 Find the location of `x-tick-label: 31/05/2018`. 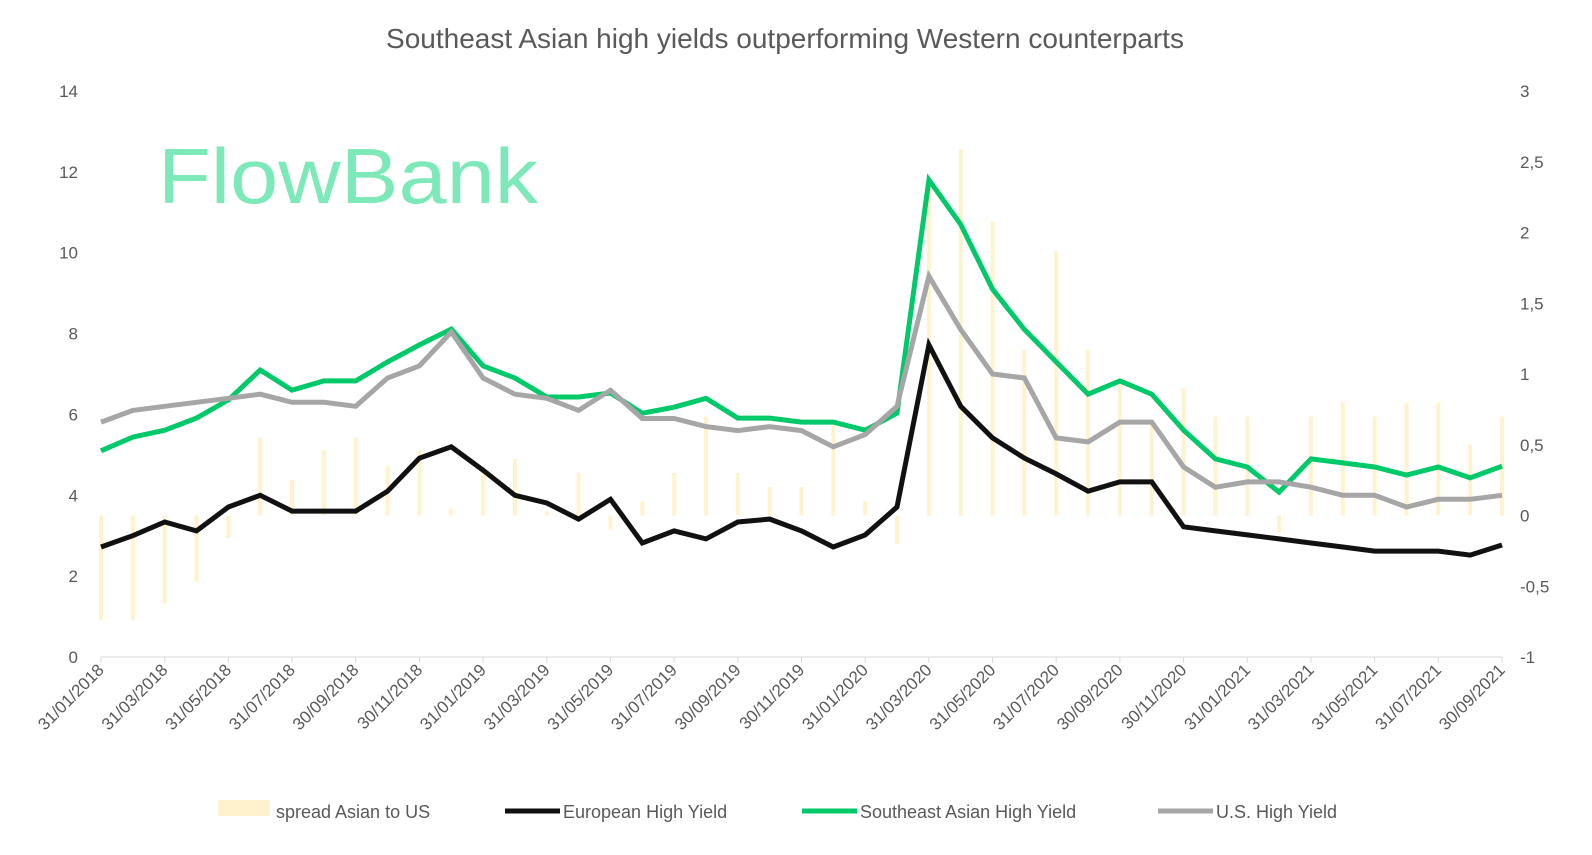

x-tick-label: 31/05/2018 is located at coordinates (199, 697).